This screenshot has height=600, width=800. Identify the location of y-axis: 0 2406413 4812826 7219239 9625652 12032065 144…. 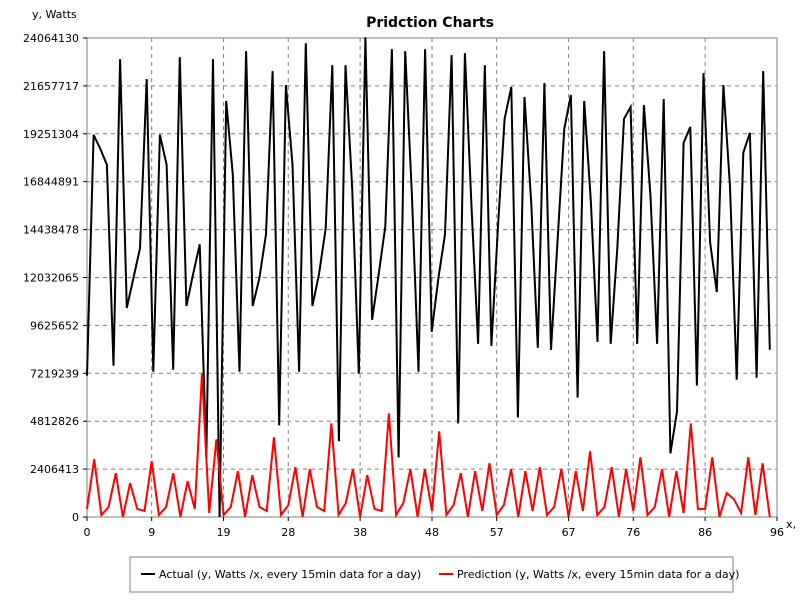
(55, 278).